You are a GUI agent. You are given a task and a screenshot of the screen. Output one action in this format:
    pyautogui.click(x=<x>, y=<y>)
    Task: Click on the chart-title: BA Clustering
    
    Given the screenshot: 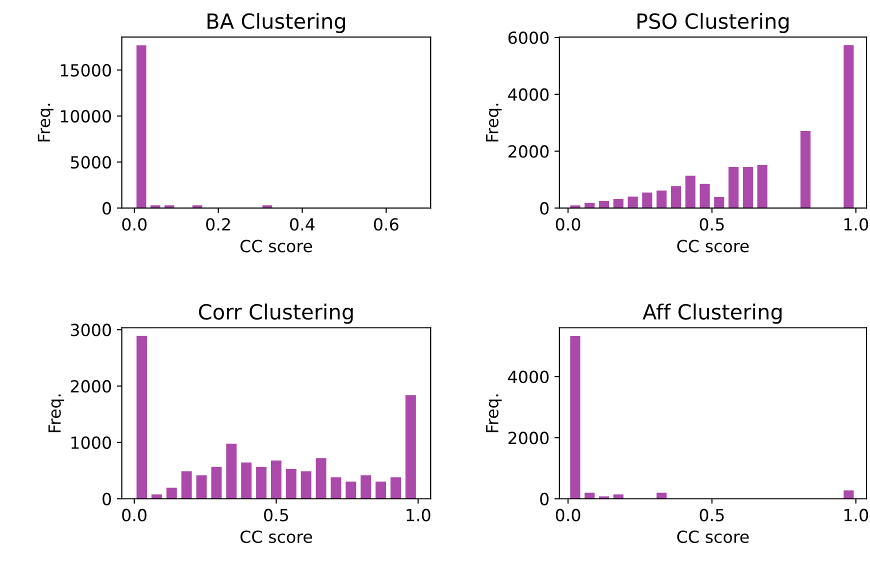 What is the action you would take?
    pyautogui.click(x=276, y=23)
    